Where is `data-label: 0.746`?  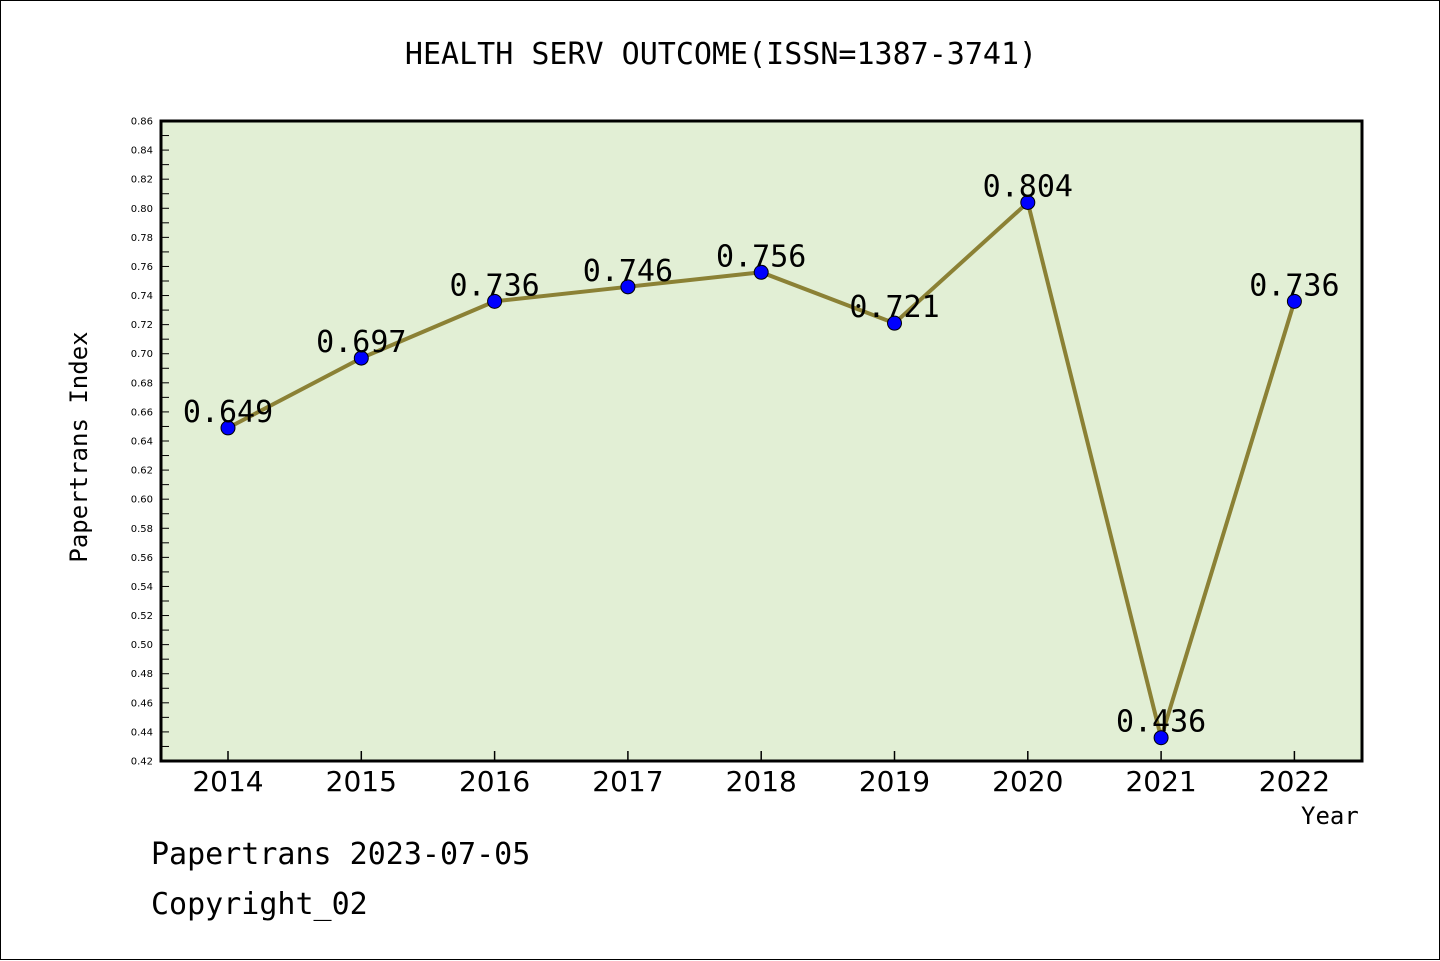
data-label: 0.746 is located at coordinates (628, 271).